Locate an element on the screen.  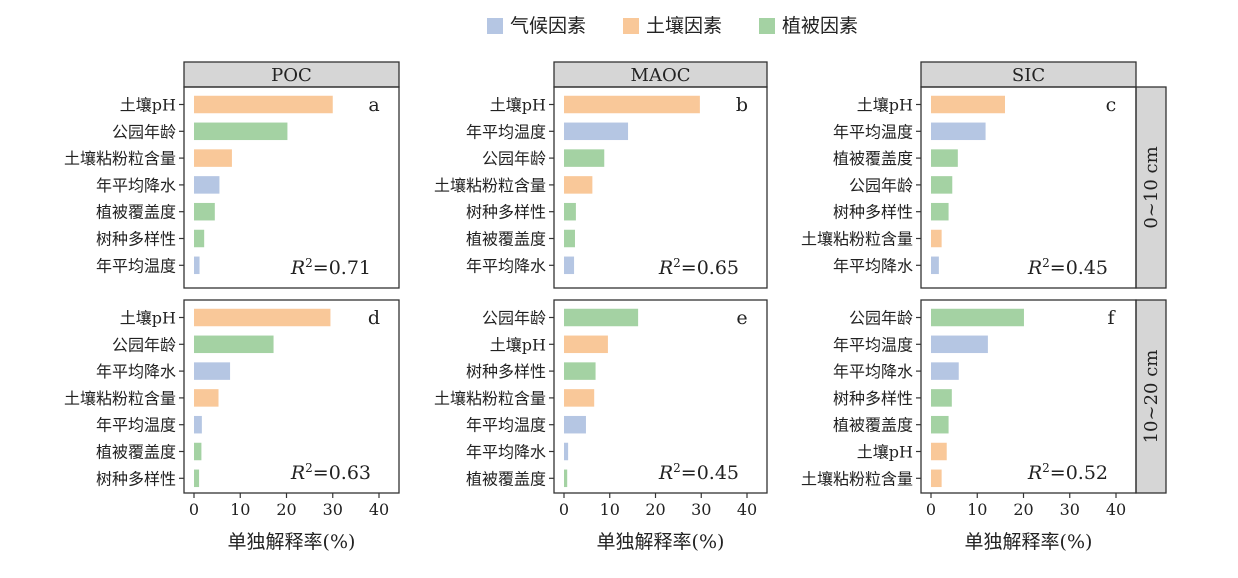
legend-label-vegetation: 植被因素 is located at coordinates (820, 26).